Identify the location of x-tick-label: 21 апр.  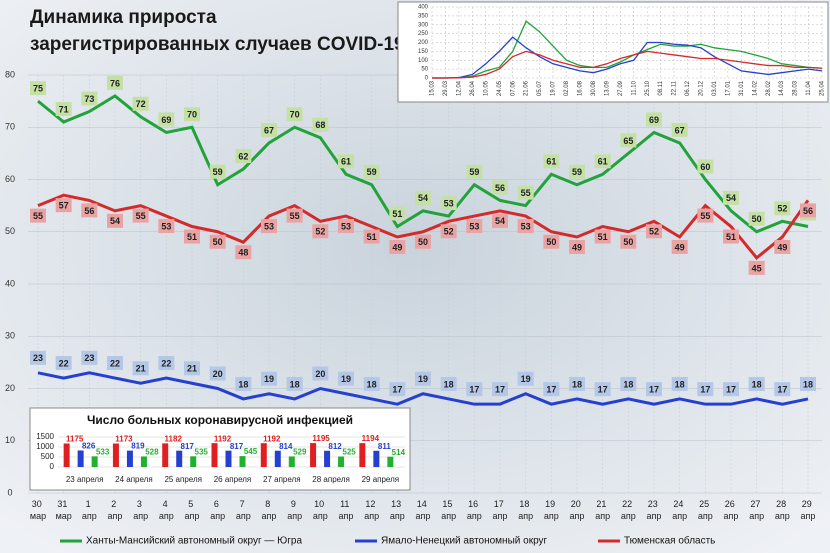
(602, 510).